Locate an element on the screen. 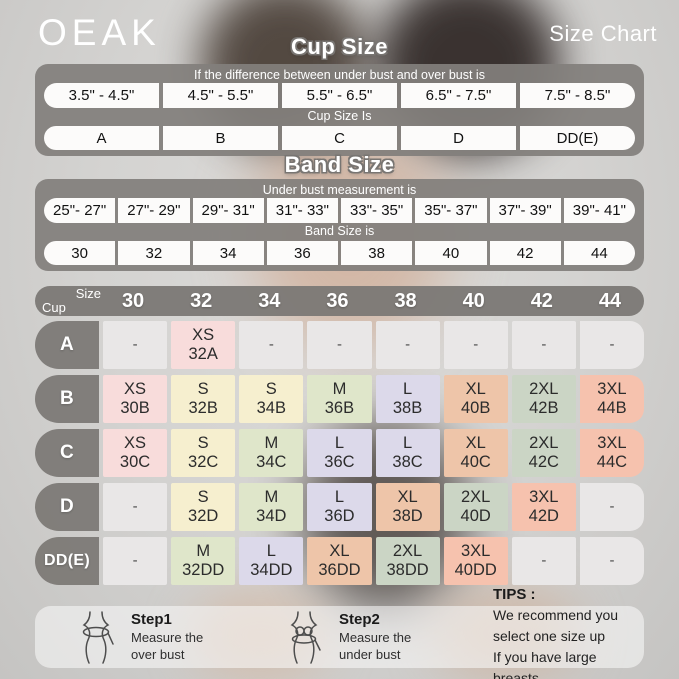  cup-range-cell: 3.5" - 4.5" is located at coordinates (101, 95).